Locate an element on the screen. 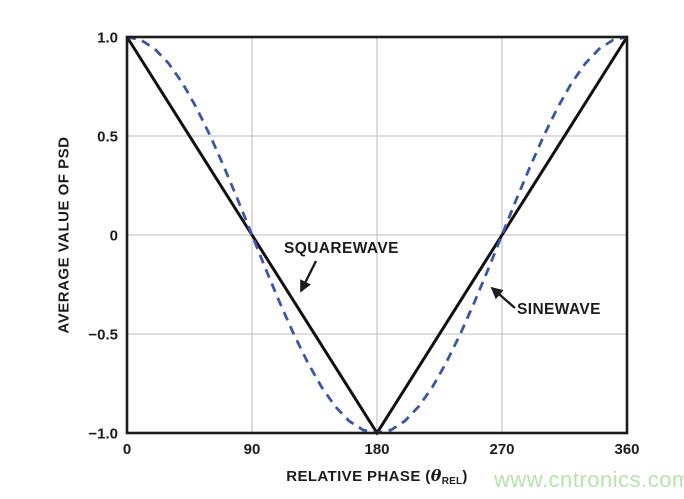 This screenshot has width=684, height=499. theta-subscript: REL is located at coordinates (452, 481).